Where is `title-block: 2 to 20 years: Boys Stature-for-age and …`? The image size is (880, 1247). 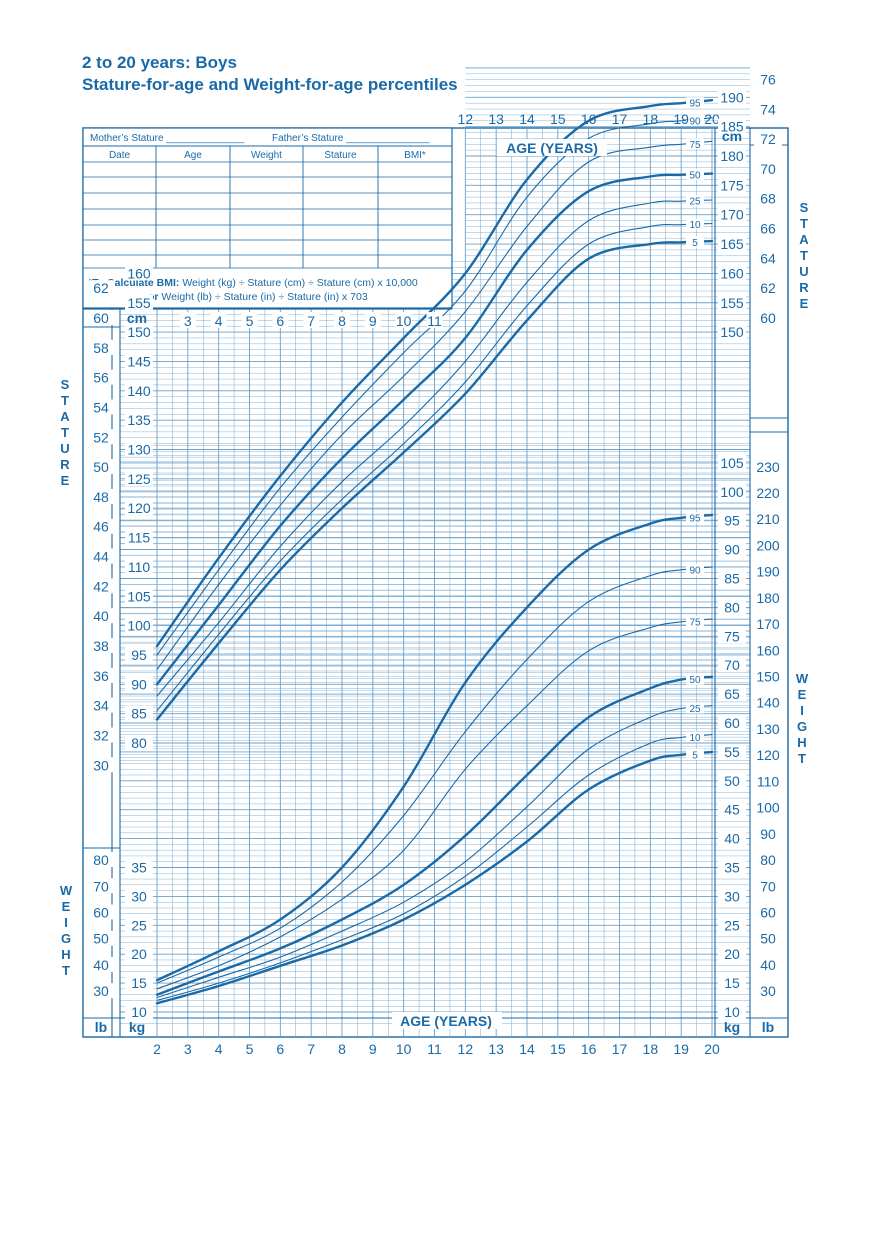
title-block: 2 to 20 years: Boys Stature-for-age and … is located at coordinates (270, 74).